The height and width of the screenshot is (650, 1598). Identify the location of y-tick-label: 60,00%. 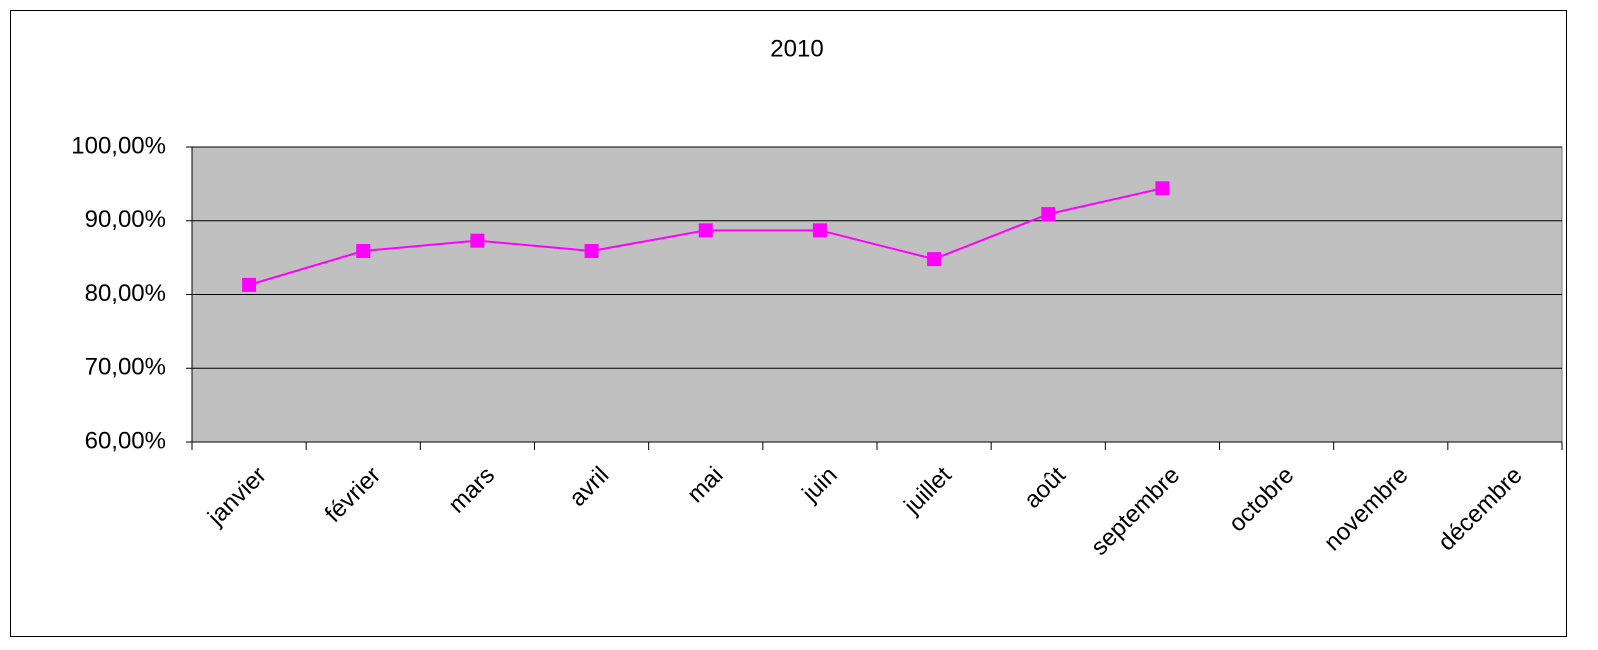
(125, 440).